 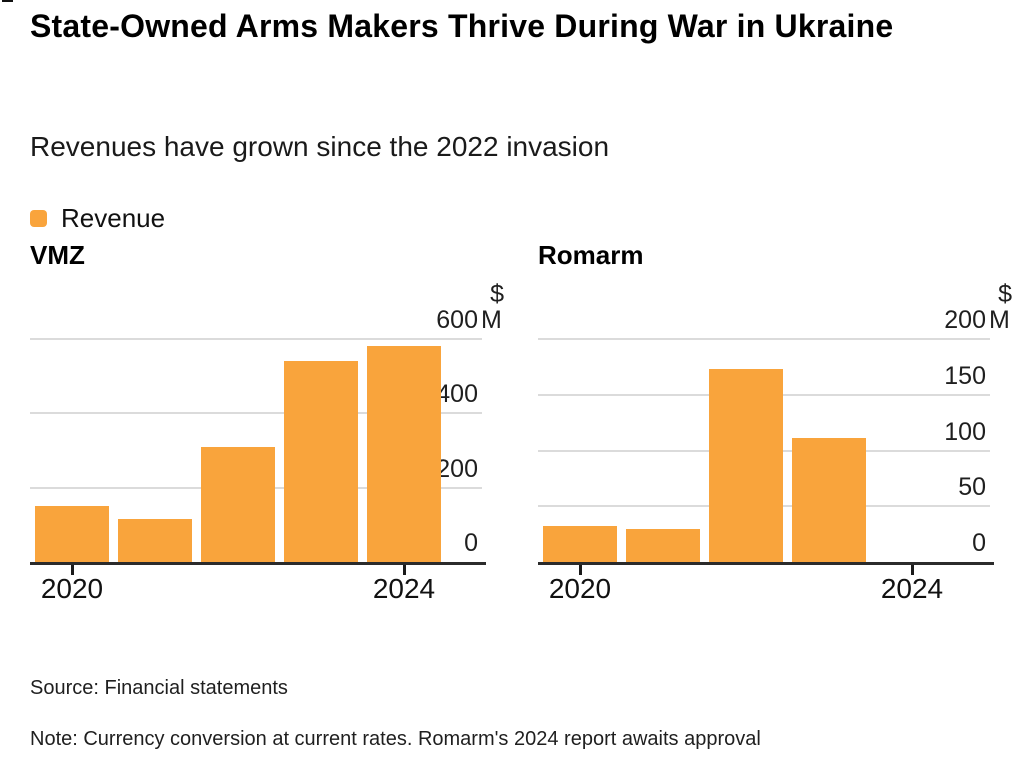 What do you see at coordinates (965, 375) in the screenshot?
I see `y-tick-value: 150` at bounding box center [965, 375].